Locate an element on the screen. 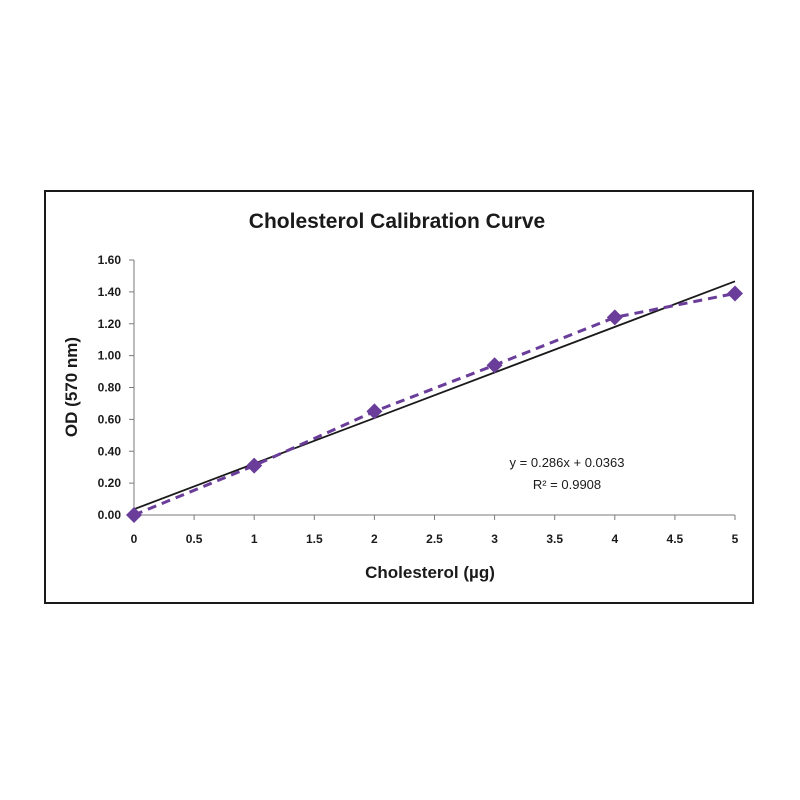 This screenshot has width=800, height=800. x-tick-labels: 0 0.5 1 1.5 2 2.5 3 3.5 4 4.5 5 is located at coordinates (435, 539).